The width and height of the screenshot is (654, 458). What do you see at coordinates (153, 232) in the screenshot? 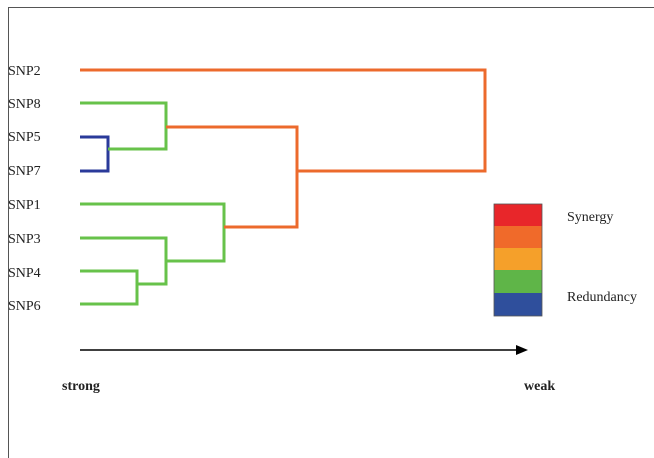
I see `branch-snp1-cluster` at bounding box center [153, 232].